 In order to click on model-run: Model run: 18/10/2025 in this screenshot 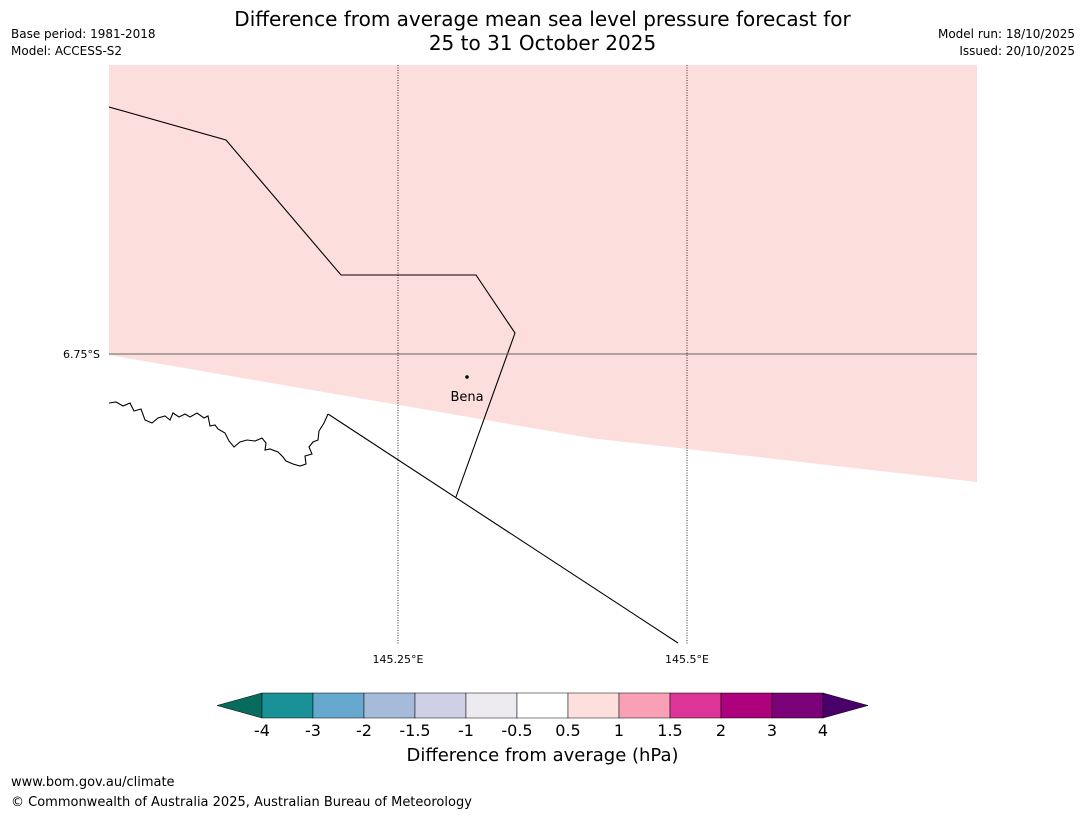, I will do `click(1006, 34)`.